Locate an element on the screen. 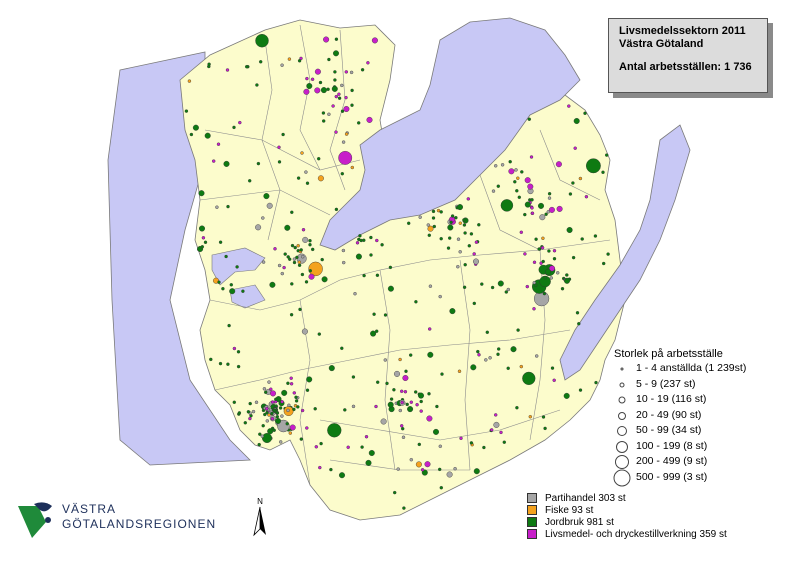 The height and width of the screenshot is (562, 794). size-legend-row: 500 - 999 (3 st) is located at coordinates (698, 477).